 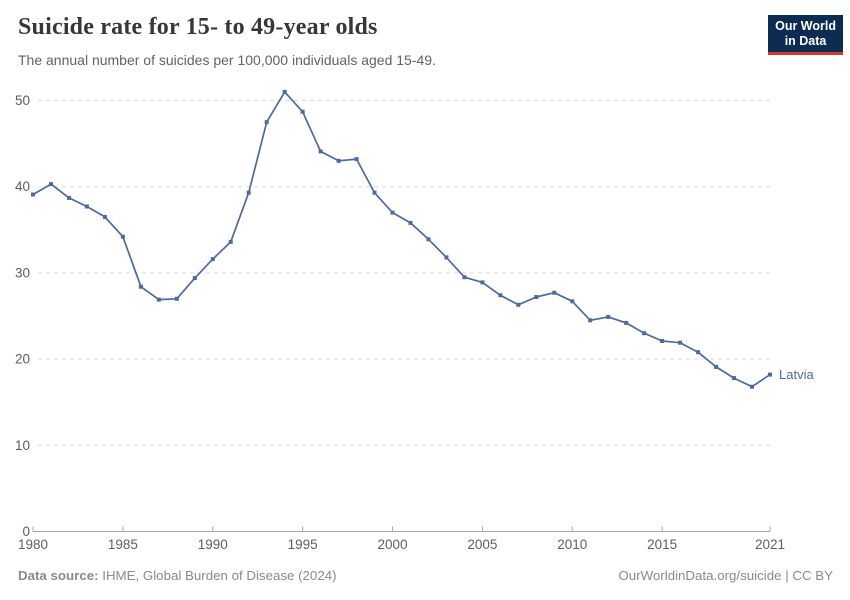 I want to click on owid-logo-line1: Our World, so click(x=805, y=26).